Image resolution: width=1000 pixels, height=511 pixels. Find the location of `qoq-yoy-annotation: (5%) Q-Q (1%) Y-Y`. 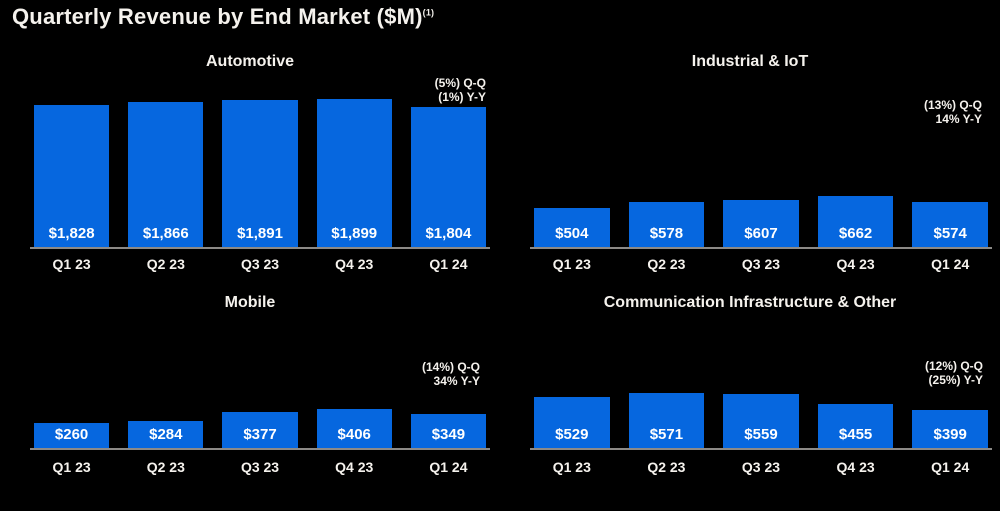

qoq-yoy-annotation: (5%) Q-Q (1%) Y-Y is located at coordinates (460, 90).